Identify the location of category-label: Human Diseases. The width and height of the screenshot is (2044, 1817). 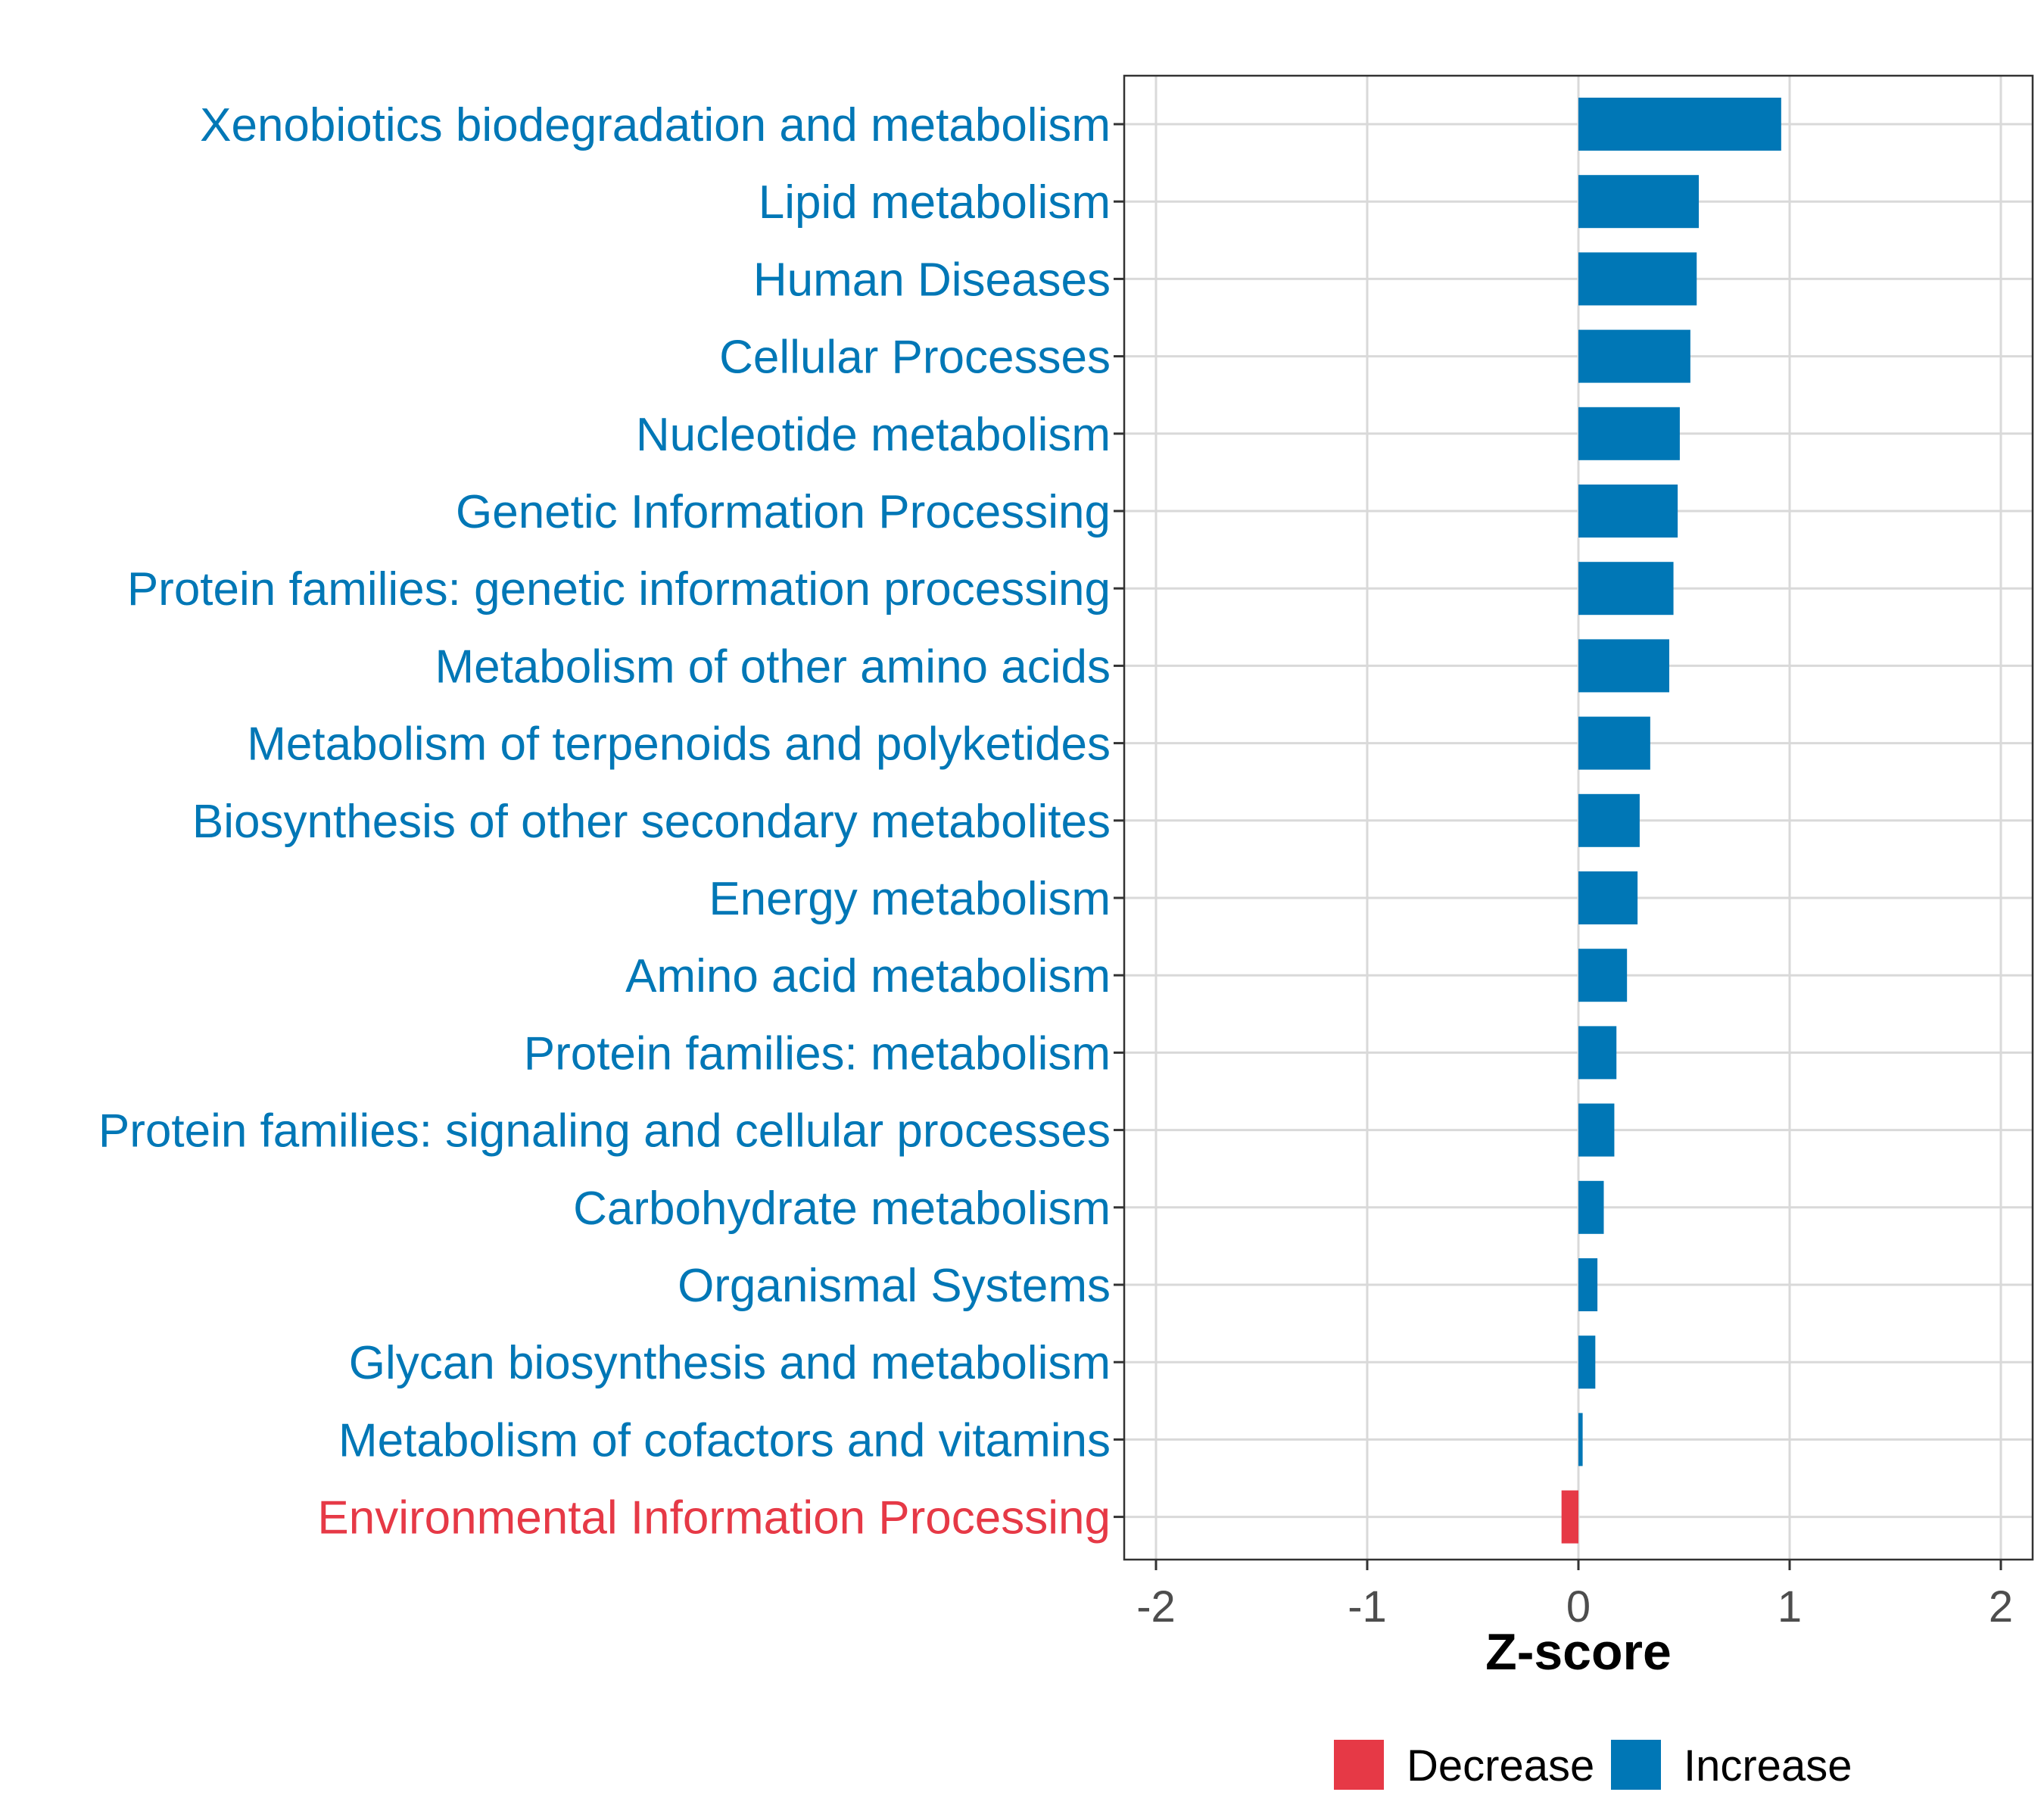
(932, 280).